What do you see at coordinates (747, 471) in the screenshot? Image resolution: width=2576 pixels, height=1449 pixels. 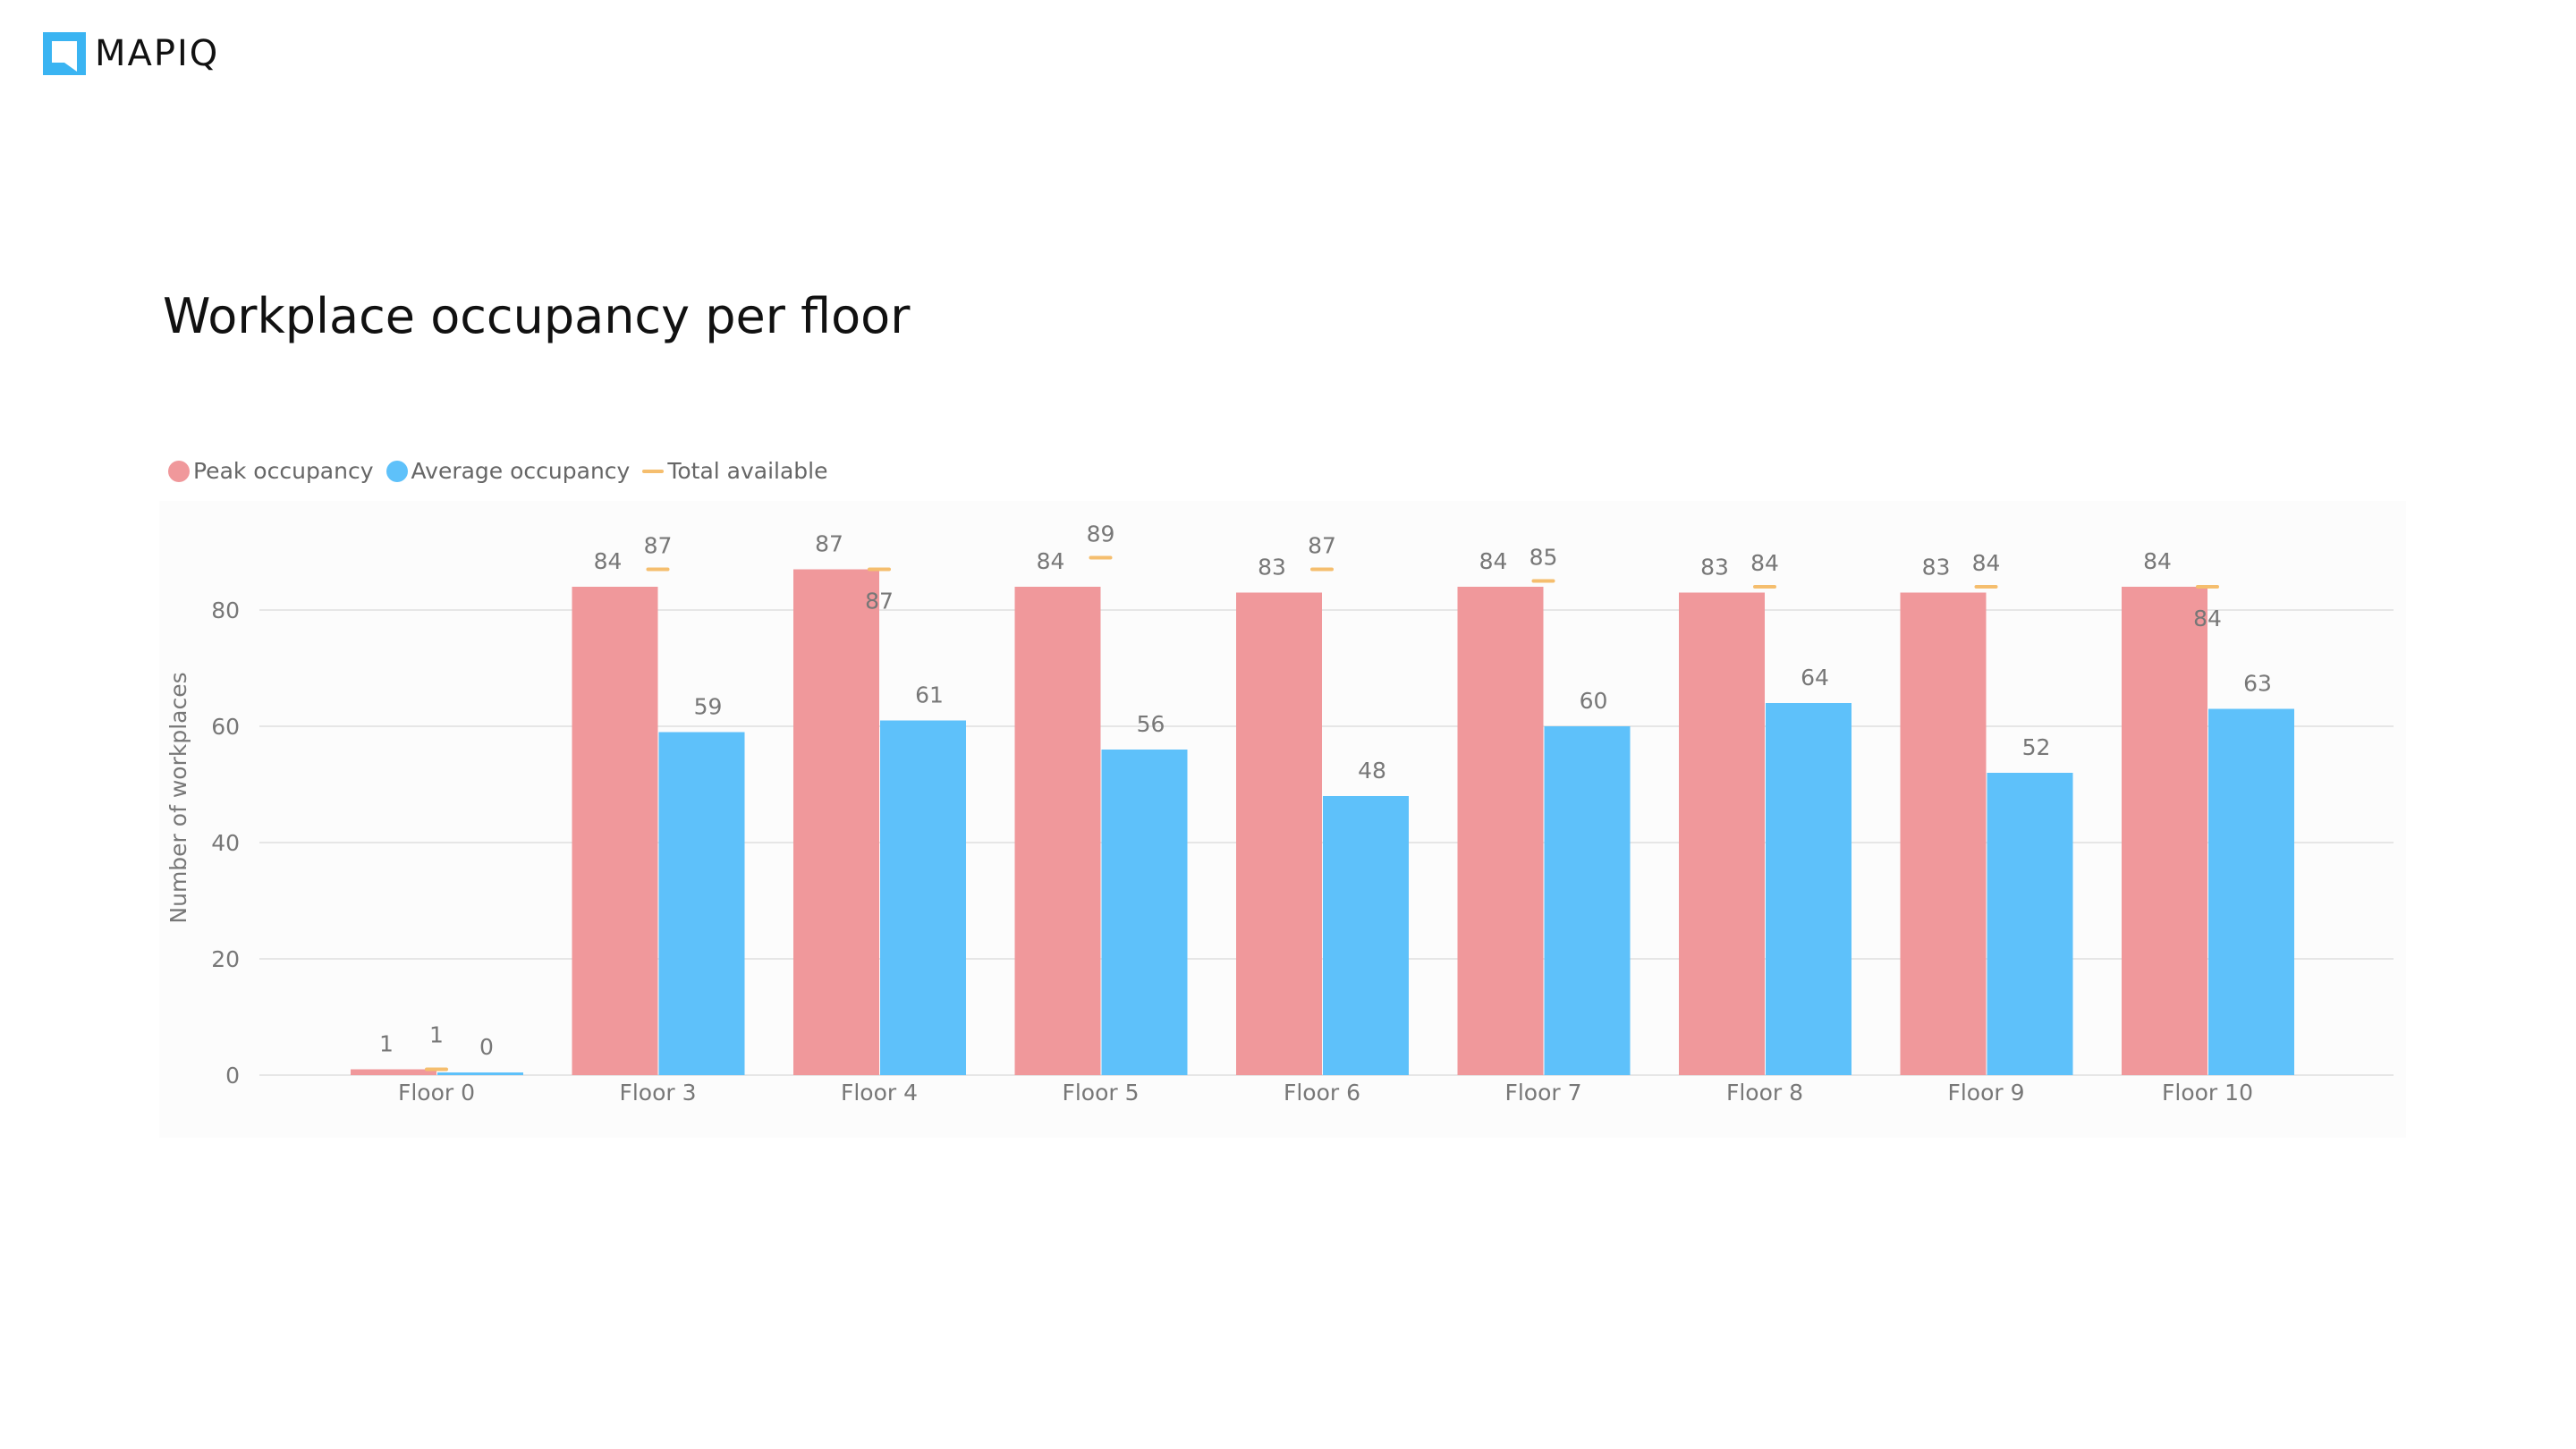 I see `legend-total-label: Total available` at bounding box center [747, 471].